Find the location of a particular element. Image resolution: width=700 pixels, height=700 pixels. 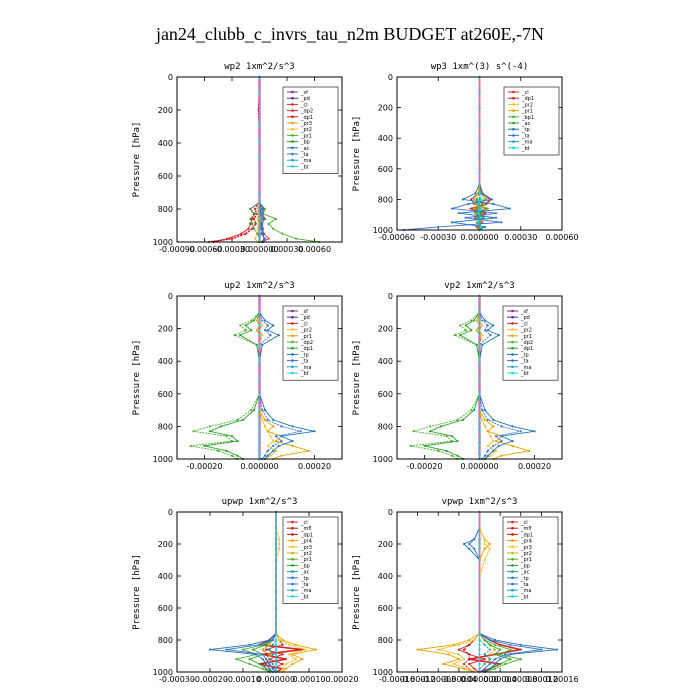

legend-entry: _pr2 is located at coordinates (526, 554).